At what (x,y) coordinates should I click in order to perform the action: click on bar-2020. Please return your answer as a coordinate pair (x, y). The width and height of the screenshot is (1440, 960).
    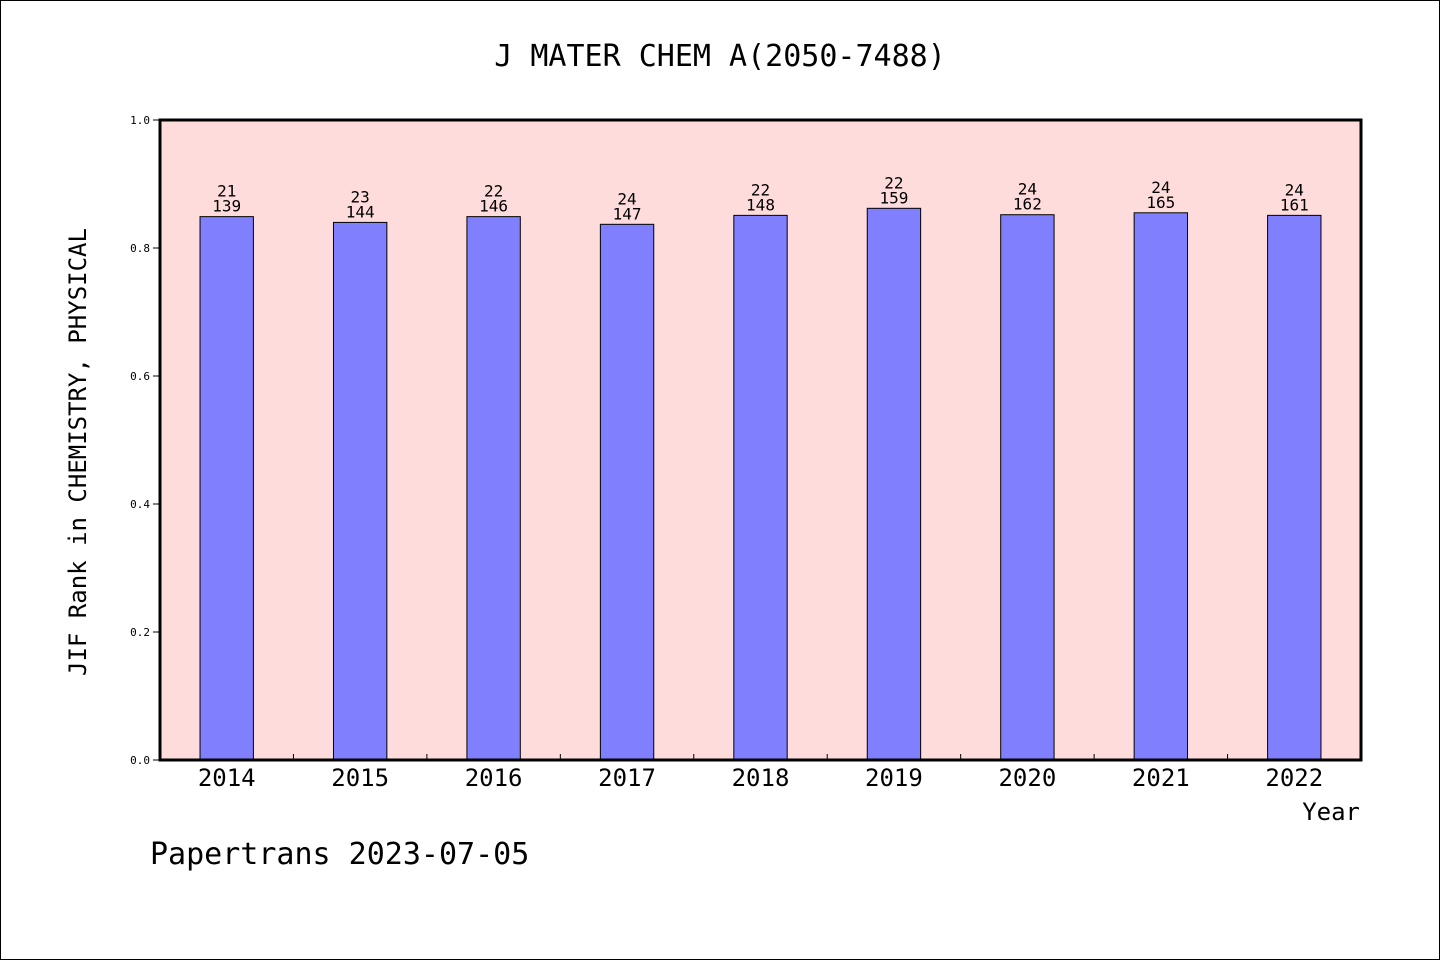
    Looking at the image, I should click on (1027, 487).